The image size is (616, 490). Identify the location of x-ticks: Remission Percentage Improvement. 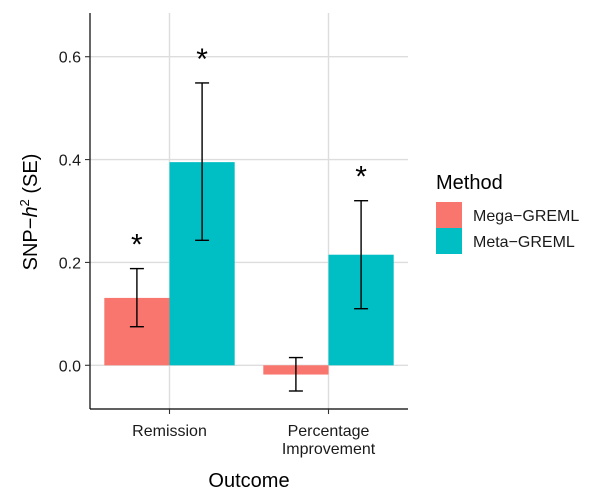
(254, 433).